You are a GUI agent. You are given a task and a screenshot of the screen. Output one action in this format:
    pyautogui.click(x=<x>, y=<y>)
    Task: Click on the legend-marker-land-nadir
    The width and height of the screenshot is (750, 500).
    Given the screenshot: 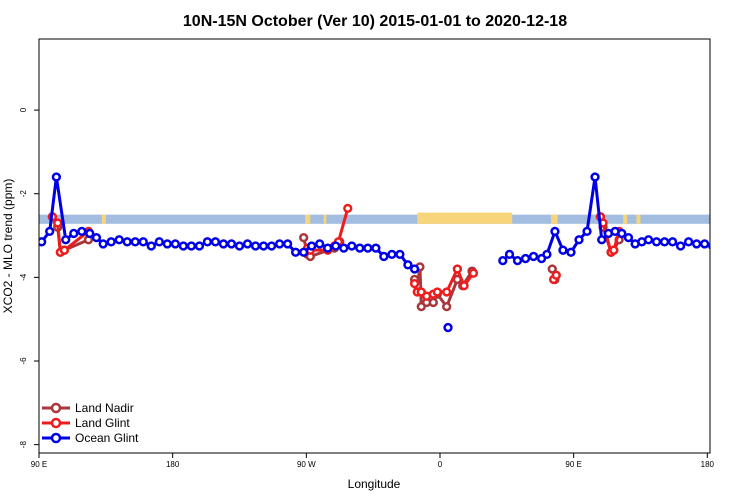 What is the action you would take?
    pyautogui.click(x=56, y=408)
    